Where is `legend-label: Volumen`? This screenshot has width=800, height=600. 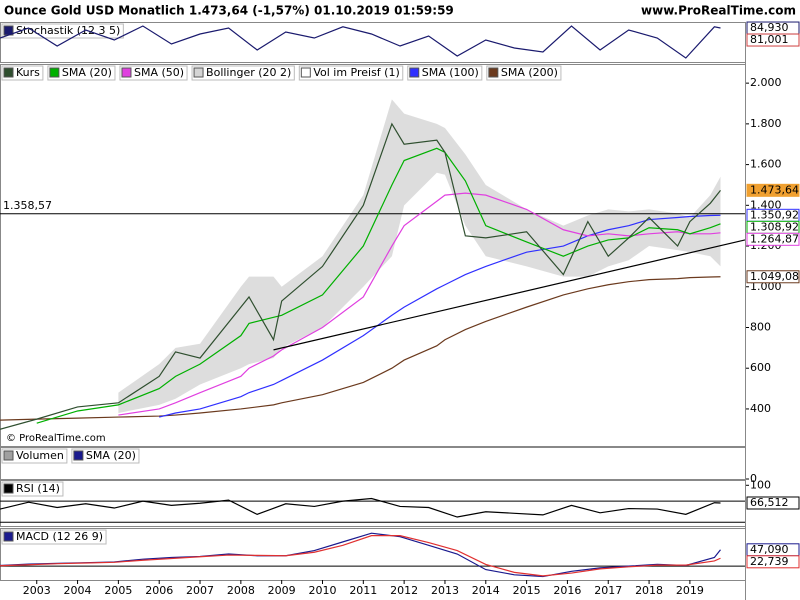 legend-label: Volumen is located at coordinates (40, 455).